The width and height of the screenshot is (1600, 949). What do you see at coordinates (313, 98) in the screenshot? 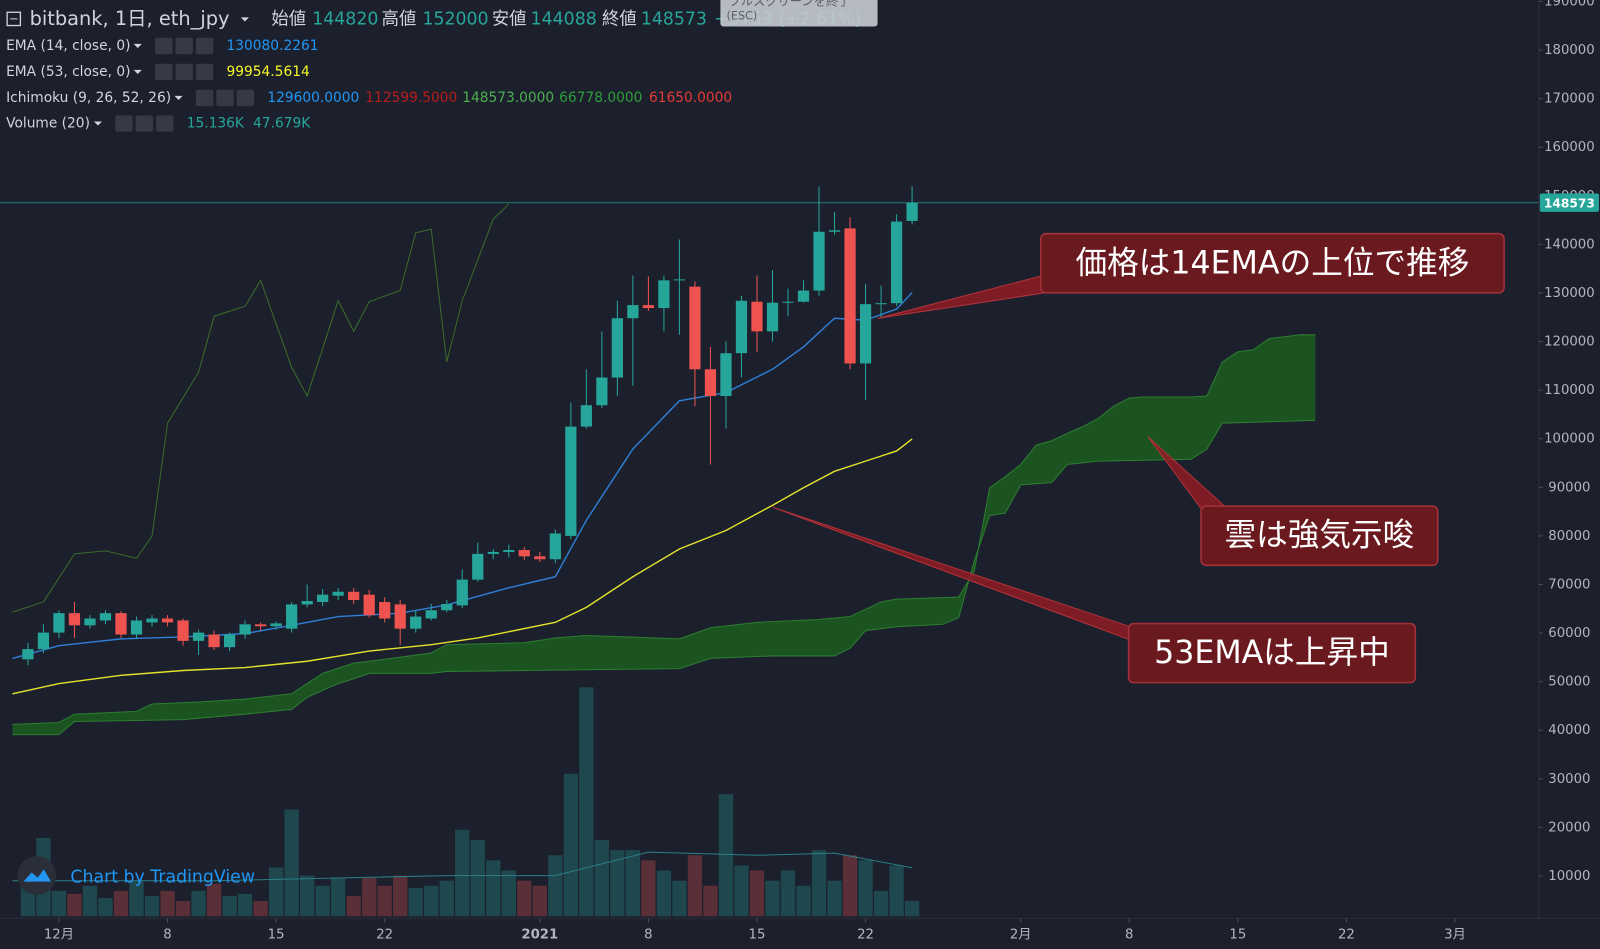
I see `indicator-value: 129600.0000` at bounding box center [313, 98].